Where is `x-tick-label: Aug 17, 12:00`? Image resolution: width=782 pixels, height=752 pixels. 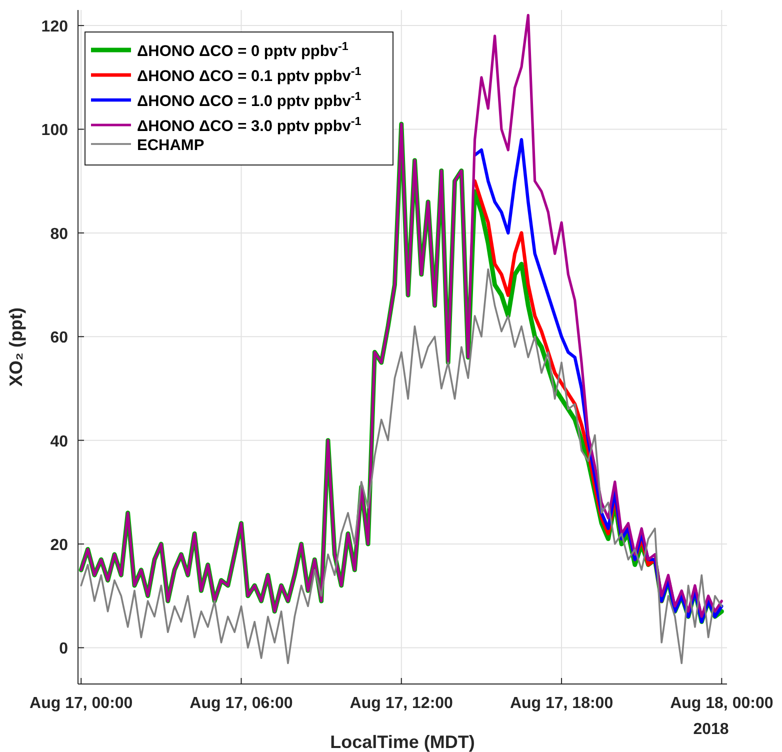 x-tick-label: Aug 17, 12:00 is located at coordinates (402, 703).